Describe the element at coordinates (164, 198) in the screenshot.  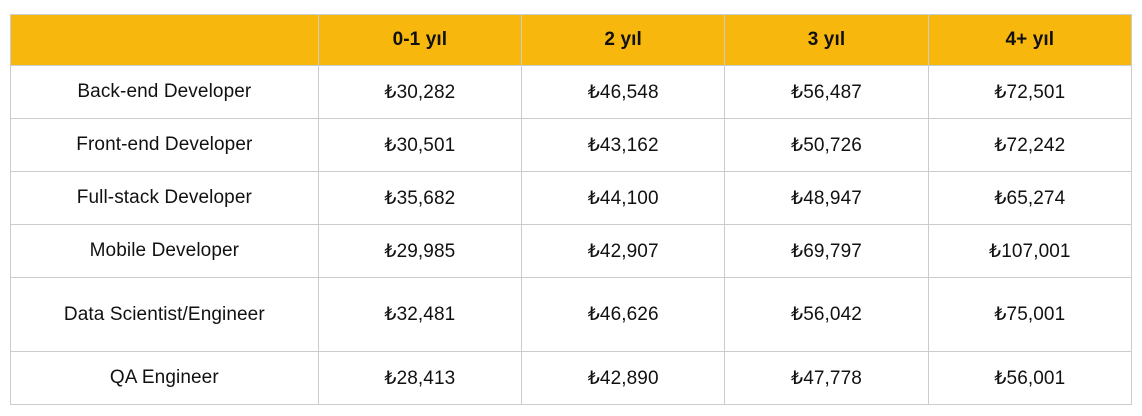
I see `role-cell: Full-stack Developer` at that location.